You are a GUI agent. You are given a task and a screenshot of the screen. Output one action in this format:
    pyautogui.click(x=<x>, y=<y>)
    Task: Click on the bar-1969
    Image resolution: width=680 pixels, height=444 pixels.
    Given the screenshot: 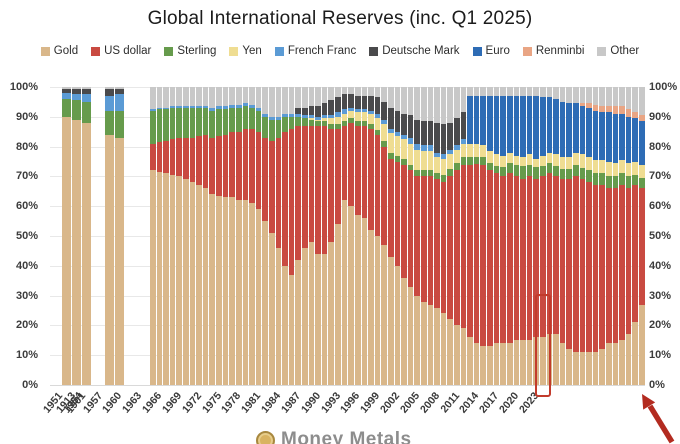 What is the action you would take?
    pyautogui.click(x=271, y=236)
    